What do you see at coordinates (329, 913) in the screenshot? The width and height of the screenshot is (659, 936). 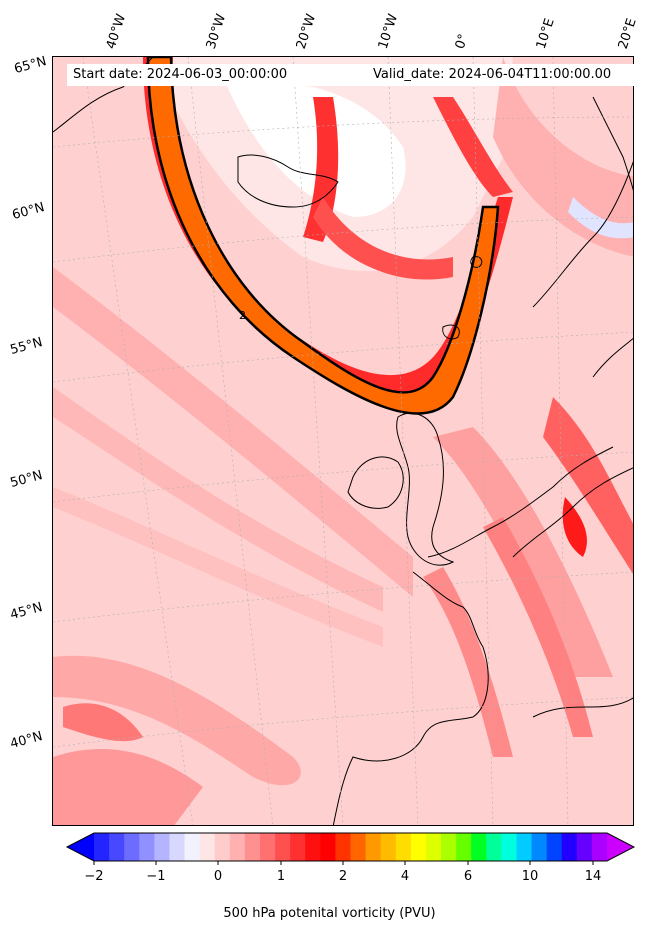 I see `colorbar-title: 500 hPa potenital vorticity (PVU)` at bounding box center [329, 913].